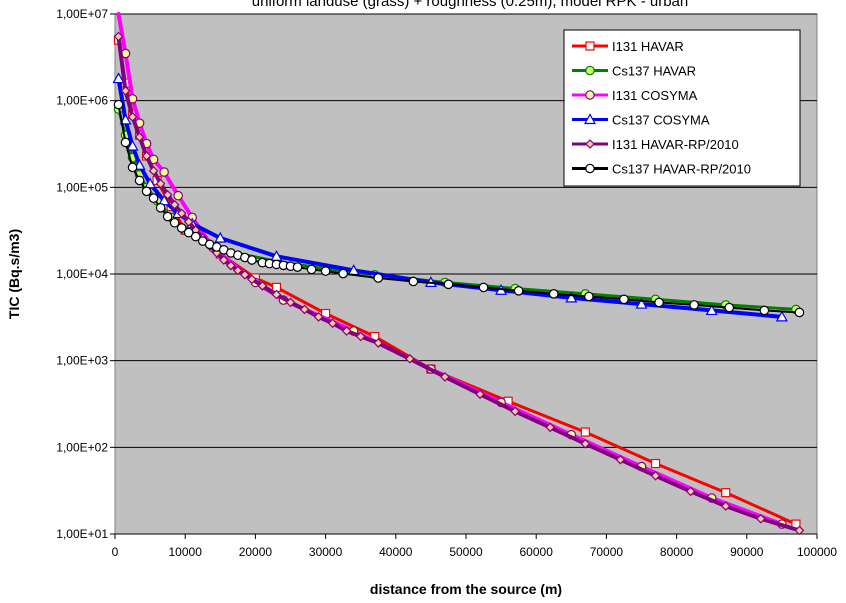 This screenshot has width=846, height=603. Describe the element at coordinates (747, 552) in the screenshot. I see `x-tick-label: 90000` at that location.